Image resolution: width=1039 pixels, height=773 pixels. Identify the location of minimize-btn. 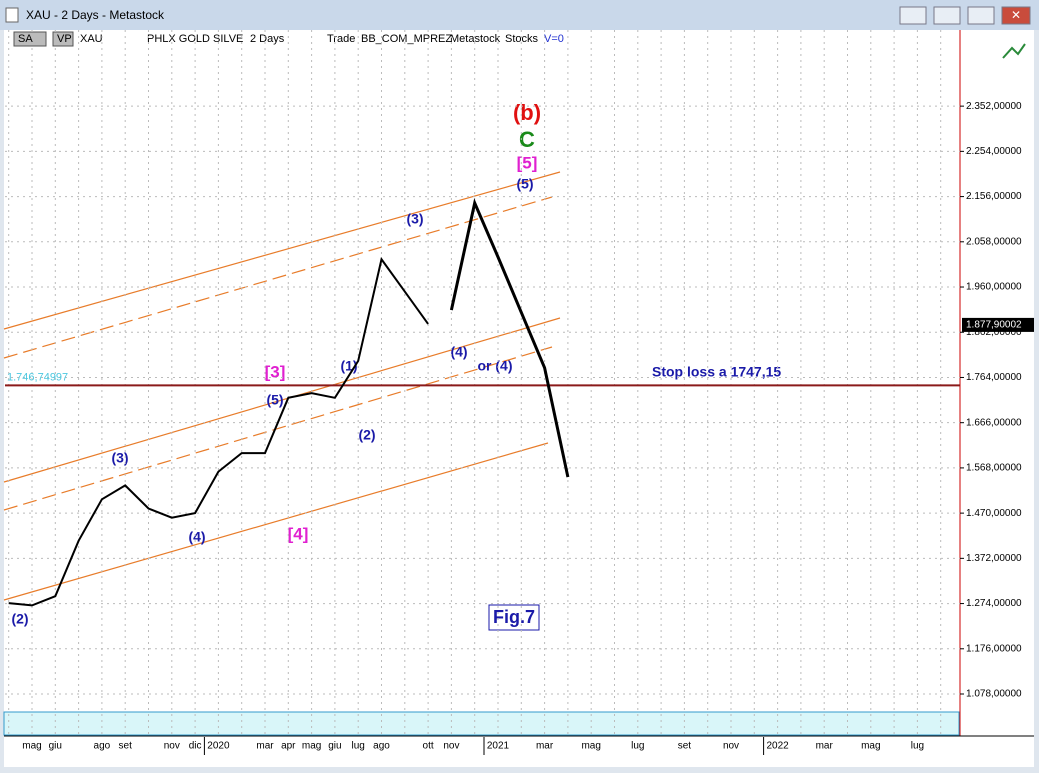
(947, 15).